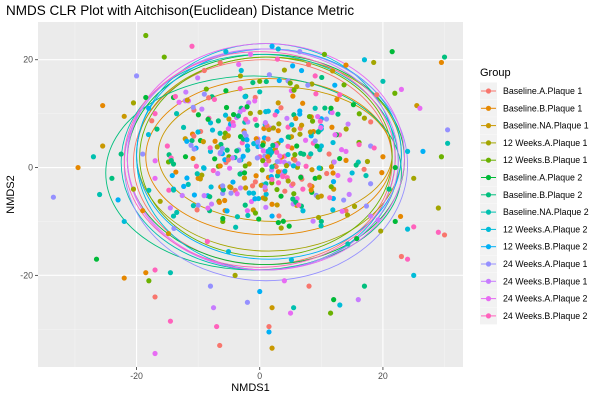 This screenshot has height=400, width=600. What do you see at coordinates (546, 212) in the screenshot?
I see `legend-label: Baseline.NA.Plaque 2` at bounding box center [546, 212].